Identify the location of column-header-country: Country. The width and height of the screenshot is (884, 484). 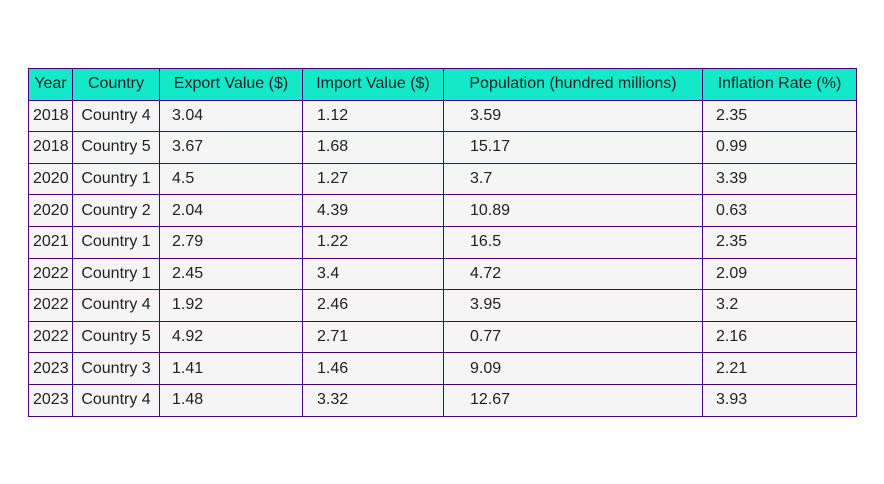
(116, 84).